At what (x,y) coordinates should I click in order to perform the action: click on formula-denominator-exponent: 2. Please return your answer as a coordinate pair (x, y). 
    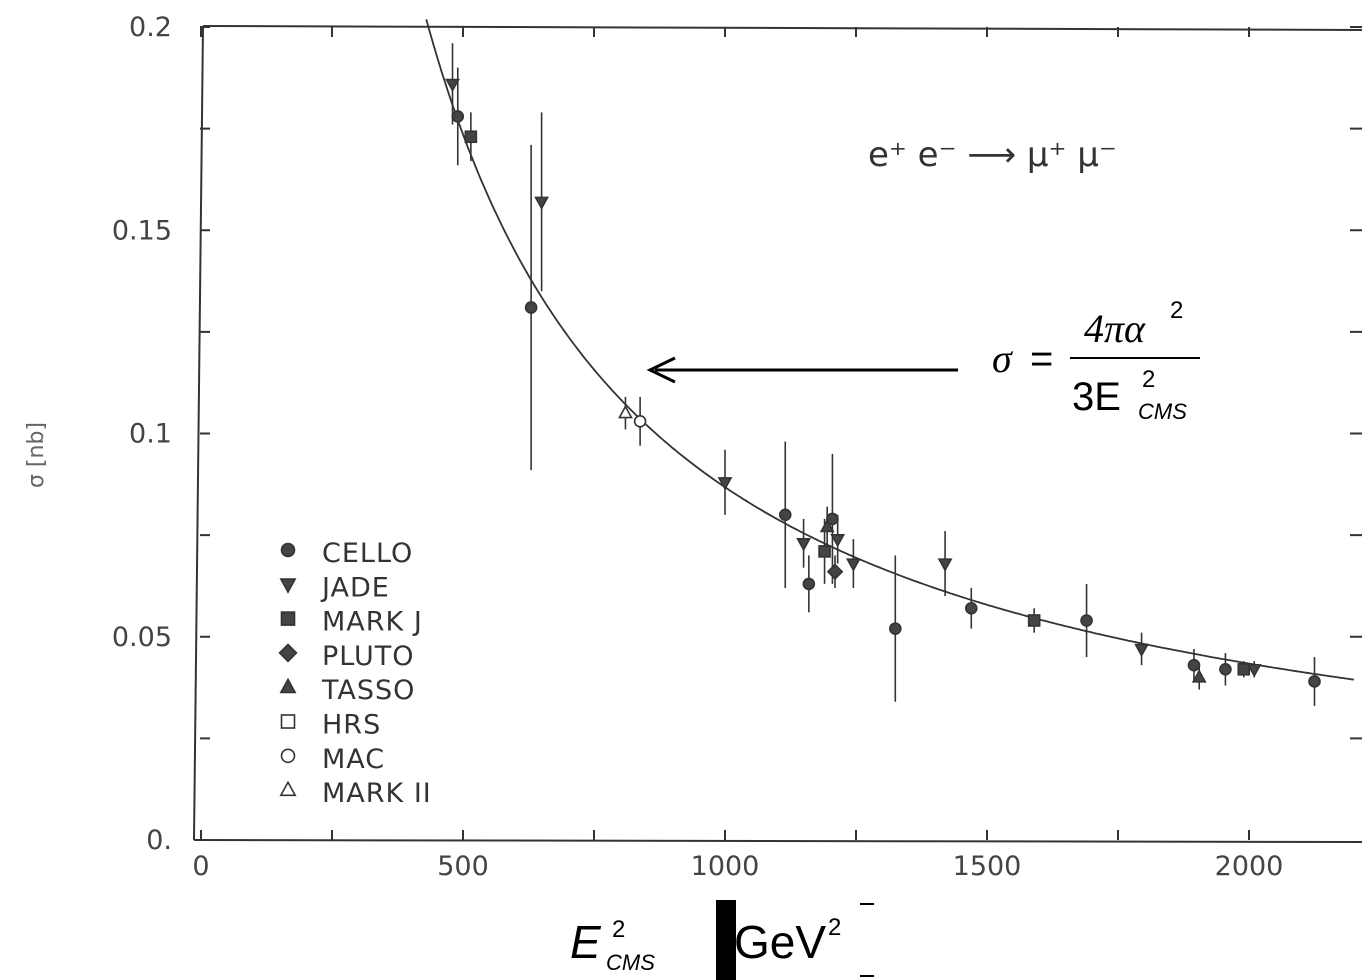
    Looking at the image, I should click on (1148, 379).